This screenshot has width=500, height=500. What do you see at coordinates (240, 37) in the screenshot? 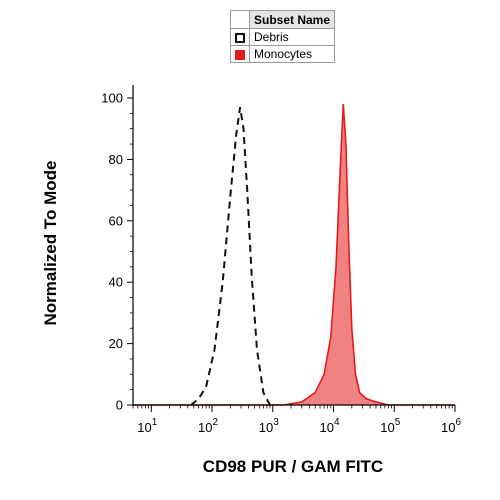
I see `debris-swatch` at bounding box center [240, 37].